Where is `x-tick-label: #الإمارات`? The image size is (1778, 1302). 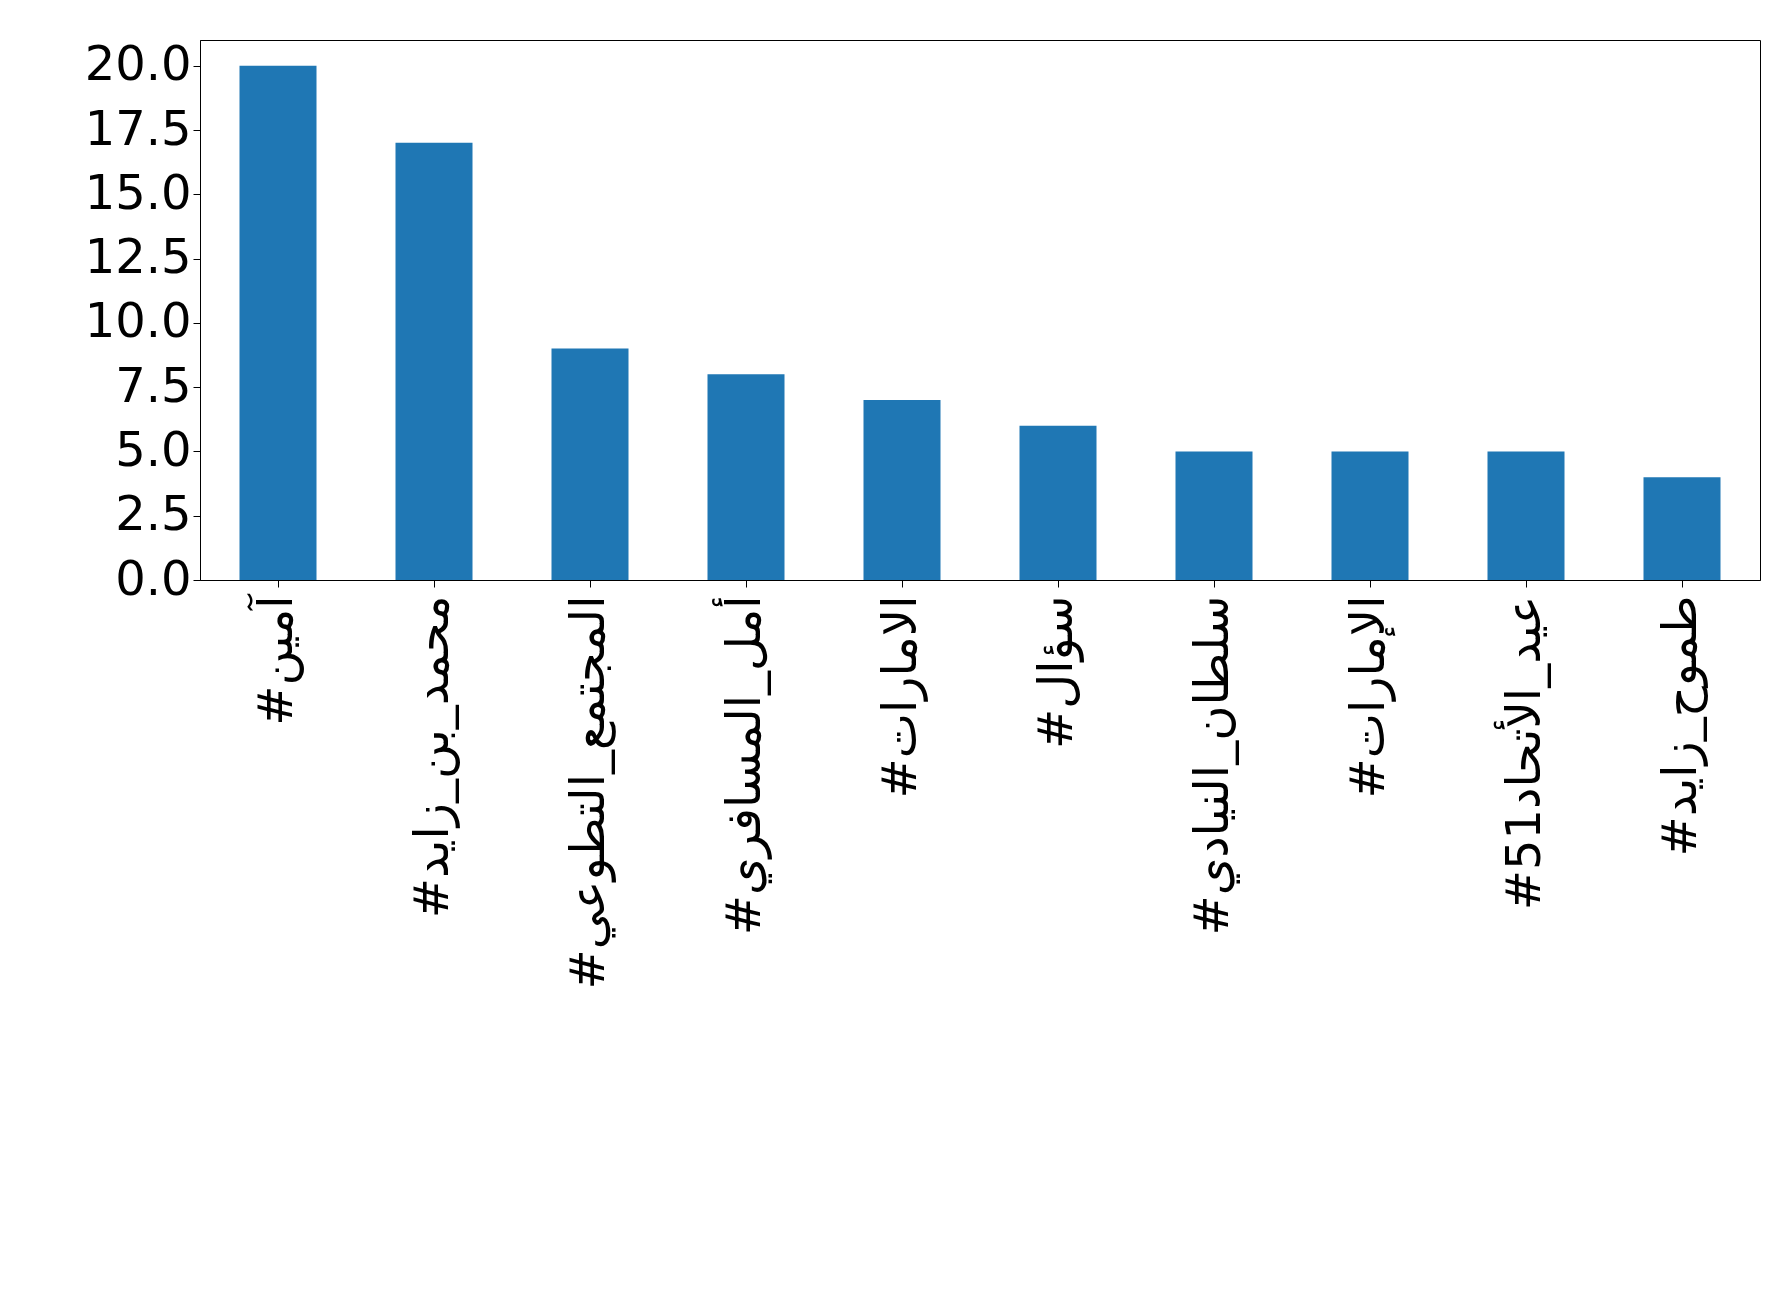
x-tick-label: #الإمارات is located at coordinates (1367, 697).